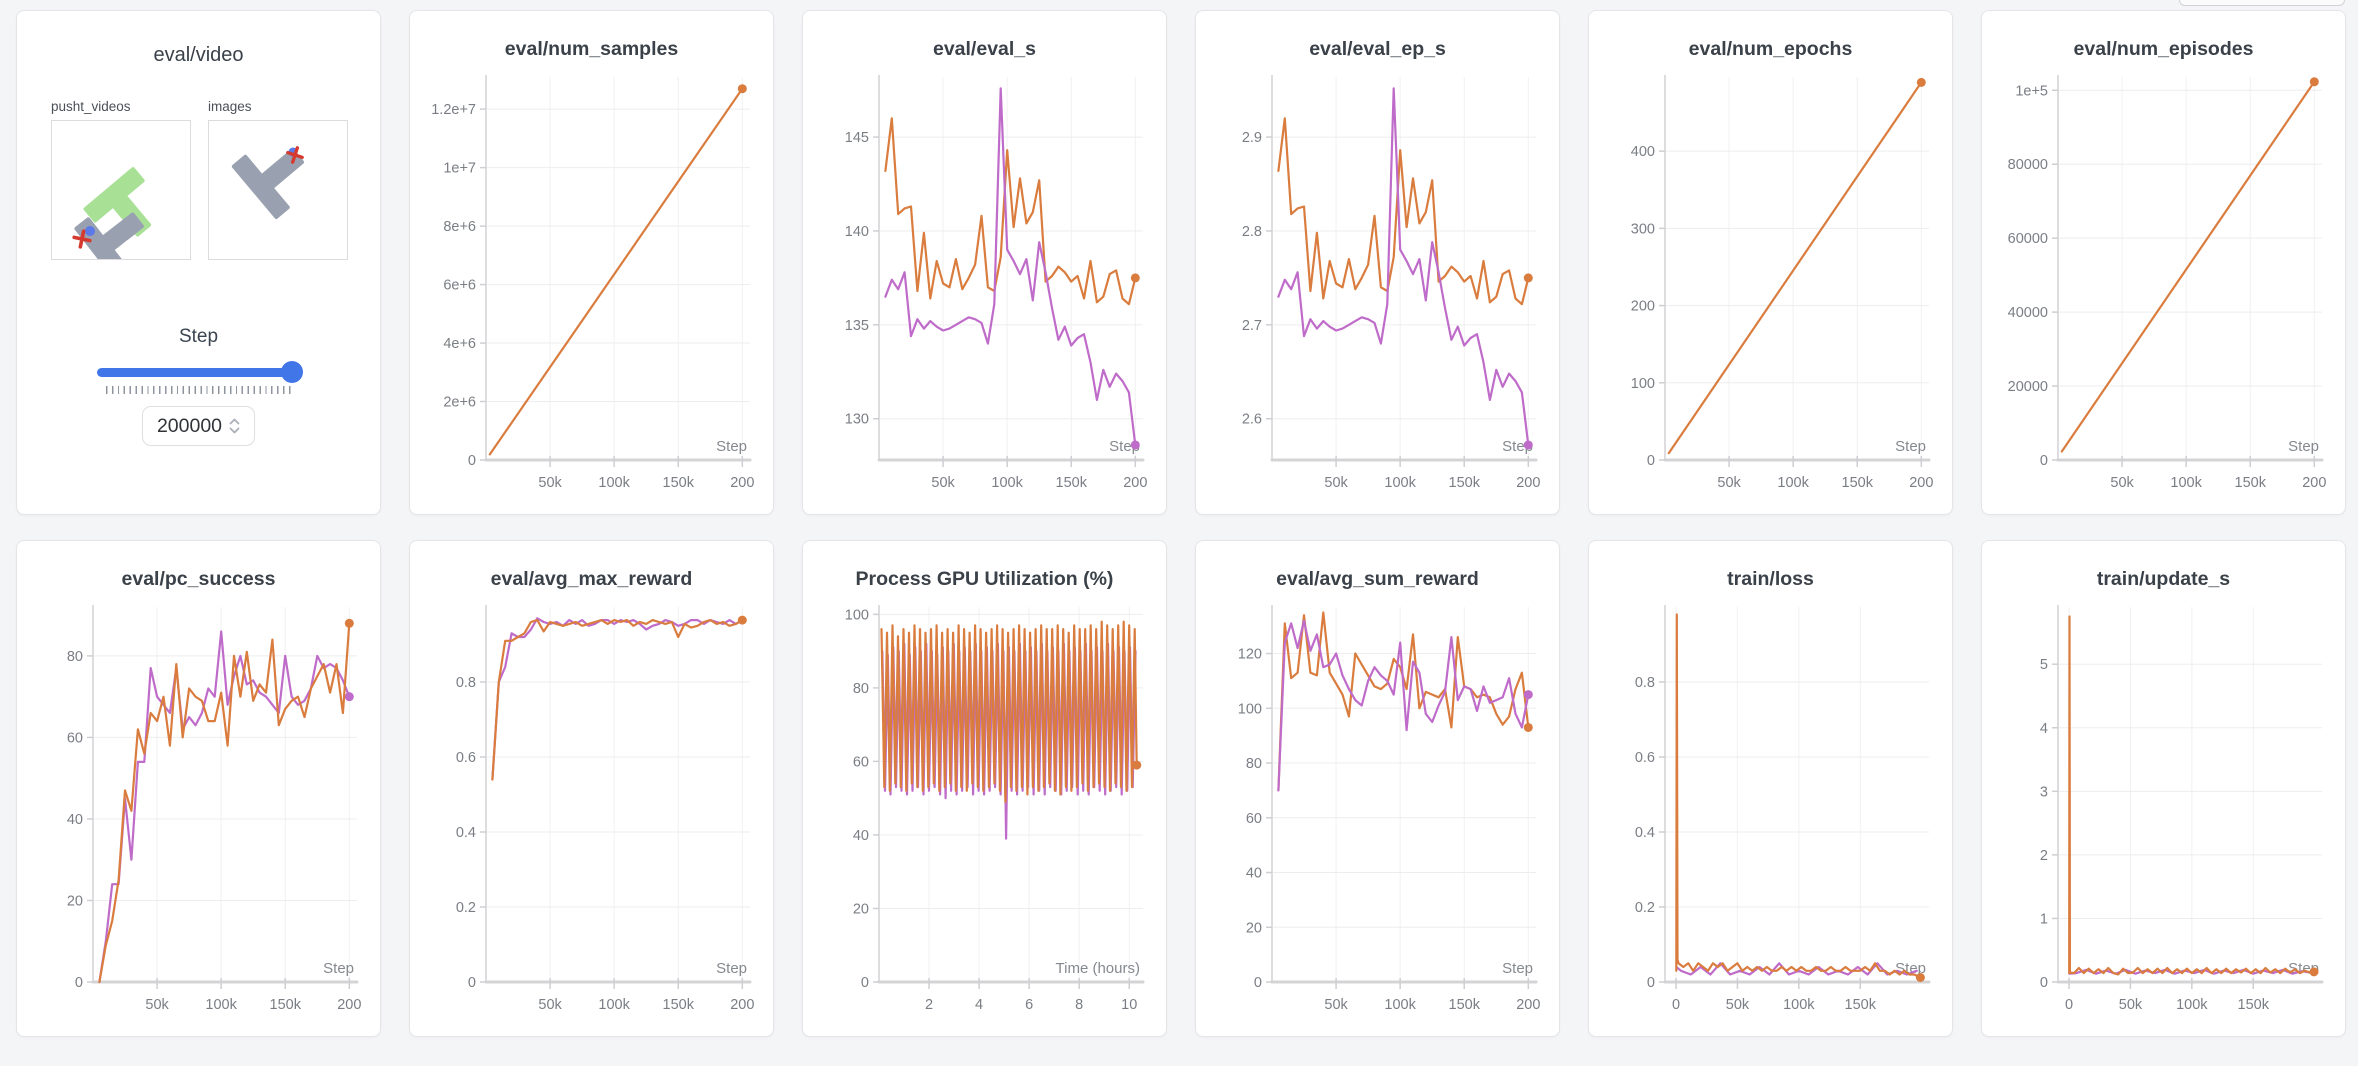 This screenshot has height=1066, width=2358. I want to click on media-label: images, so click(230, 106).